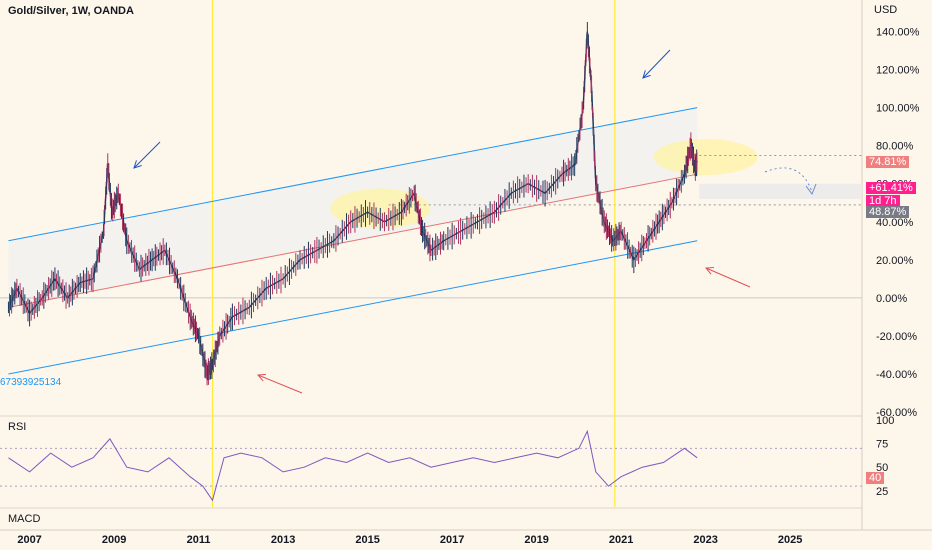 Image resolution: width=932 pixels, height=550 pixels. What do you see at coordinates (882, 445) in the screenshot?
I see `rsi-y-tick-label: 75` at bounding box center [882, 445].